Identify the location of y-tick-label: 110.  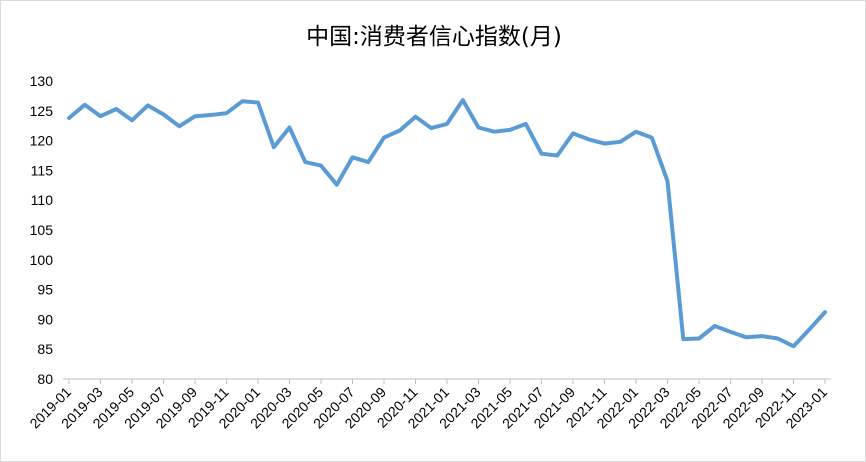
(42, 200).